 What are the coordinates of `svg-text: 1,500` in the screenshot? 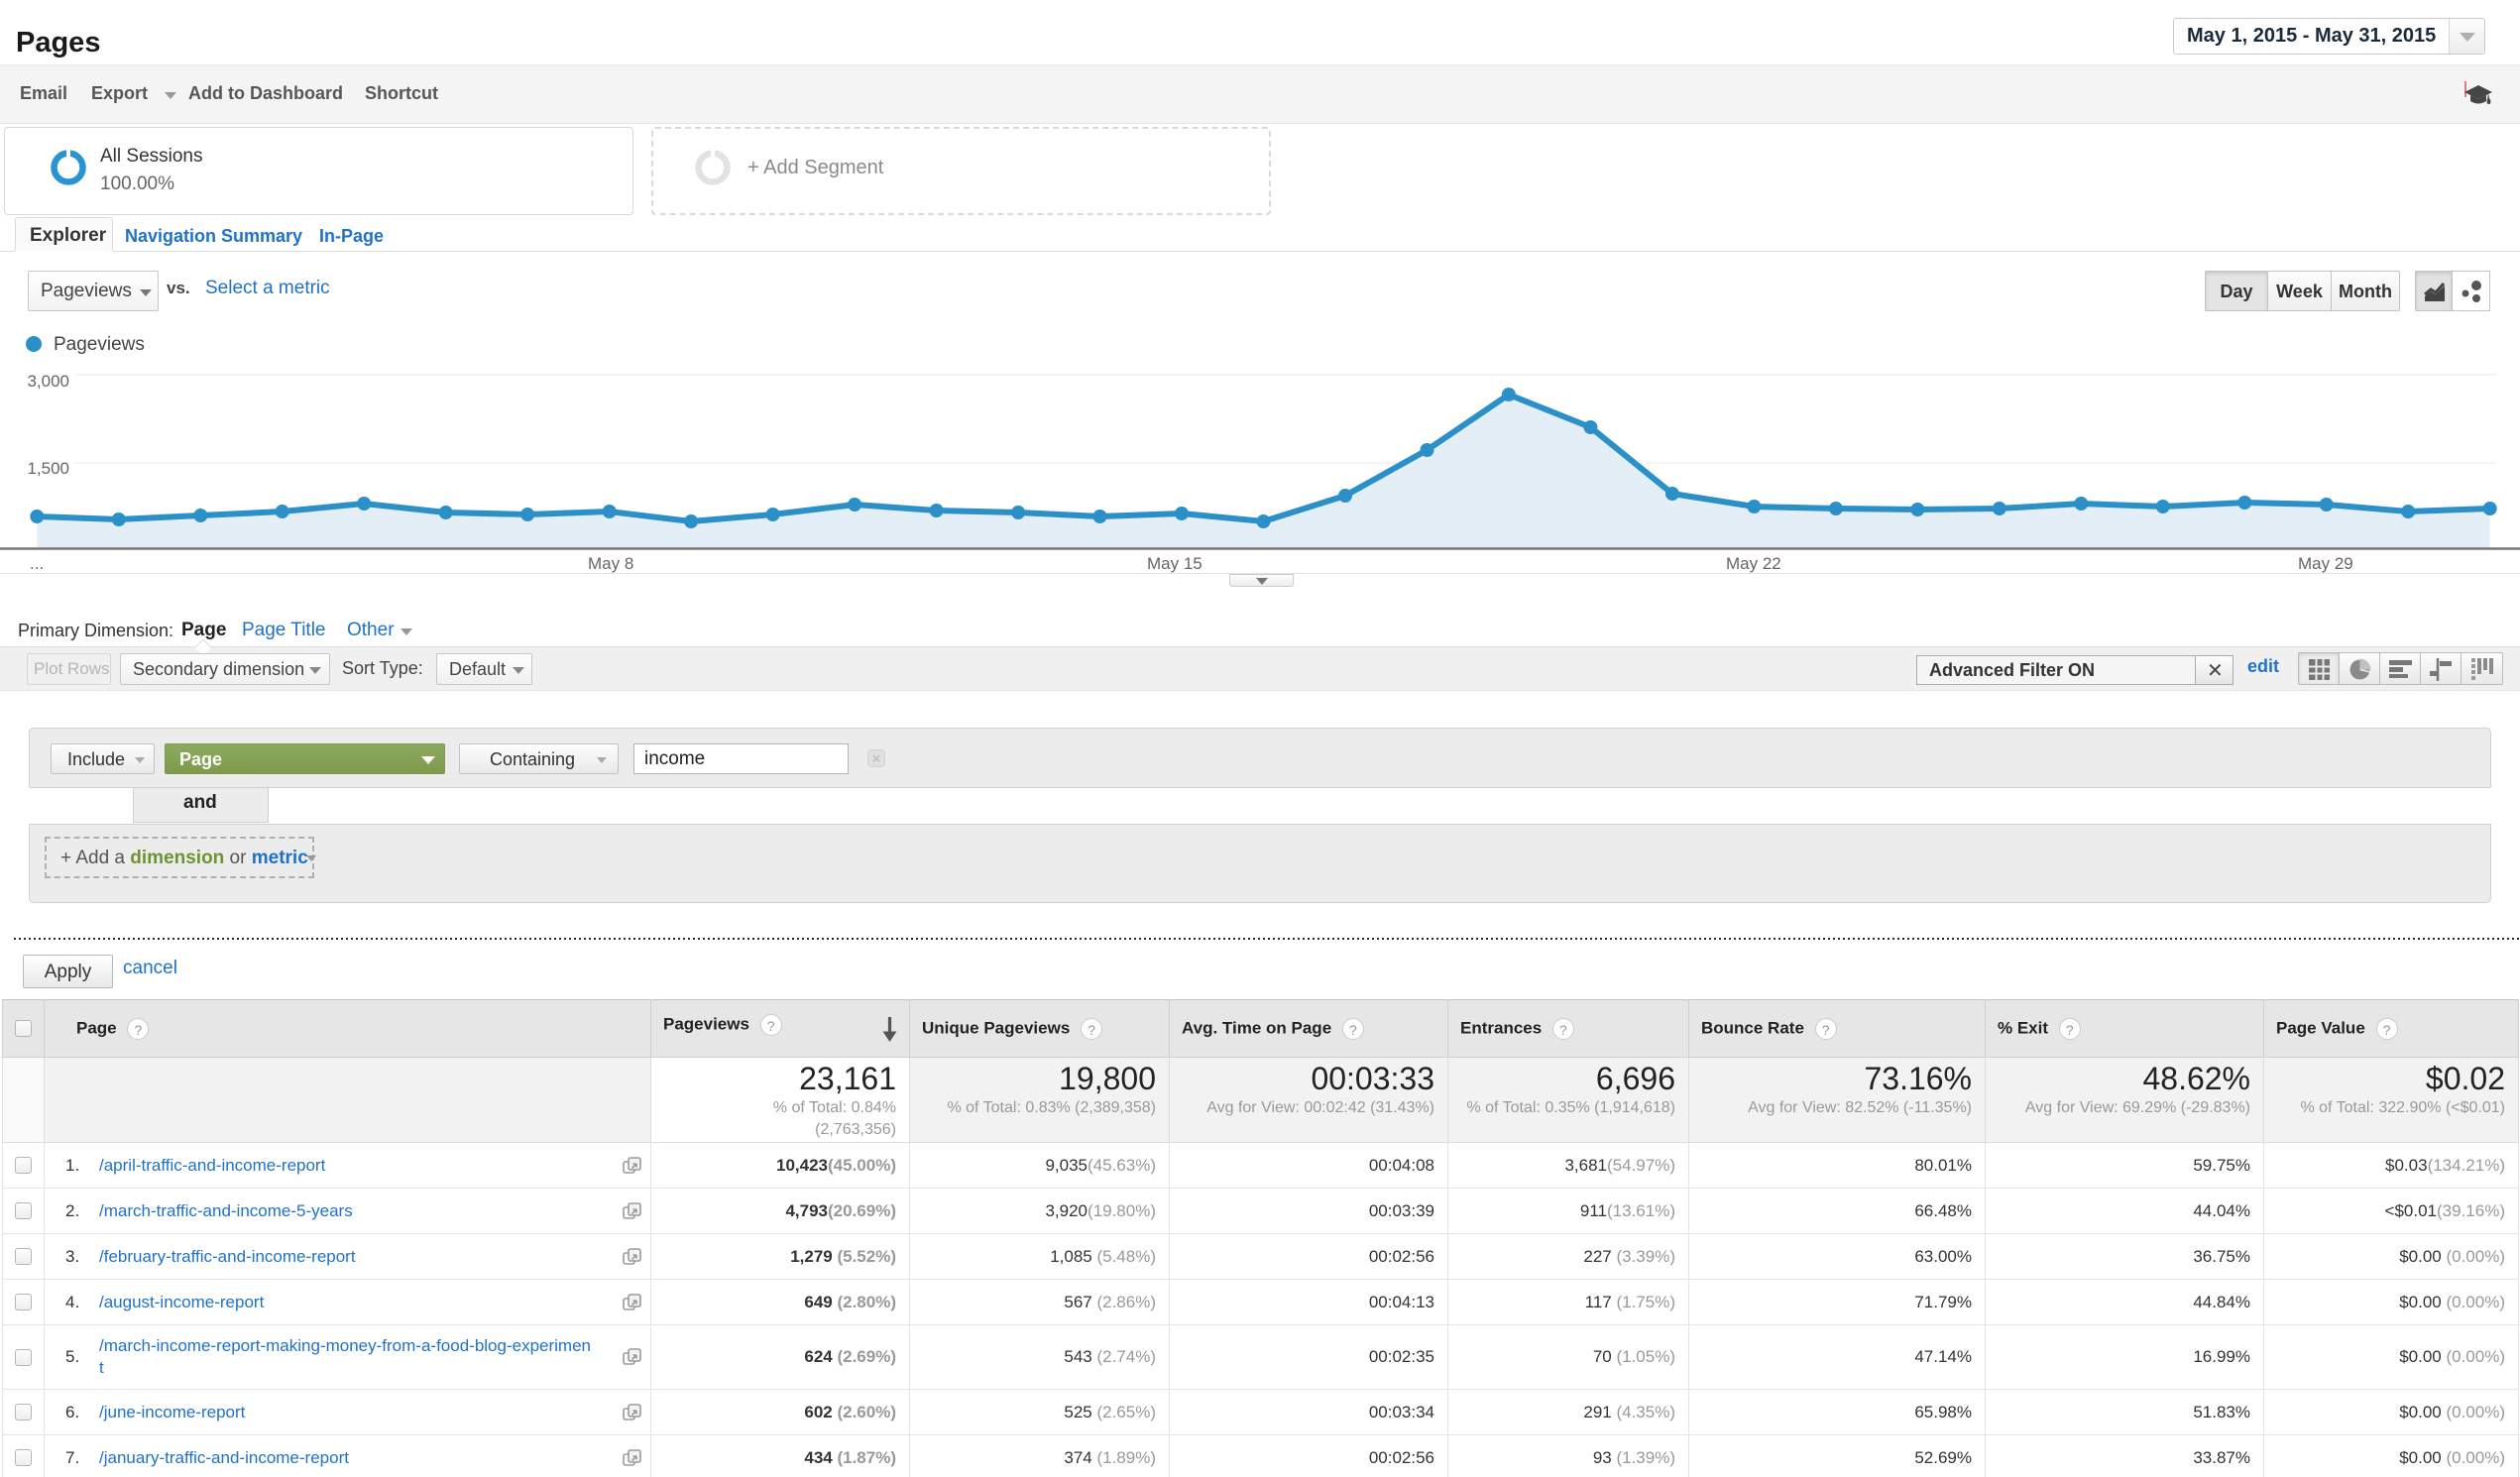 It's located at (48, 469).